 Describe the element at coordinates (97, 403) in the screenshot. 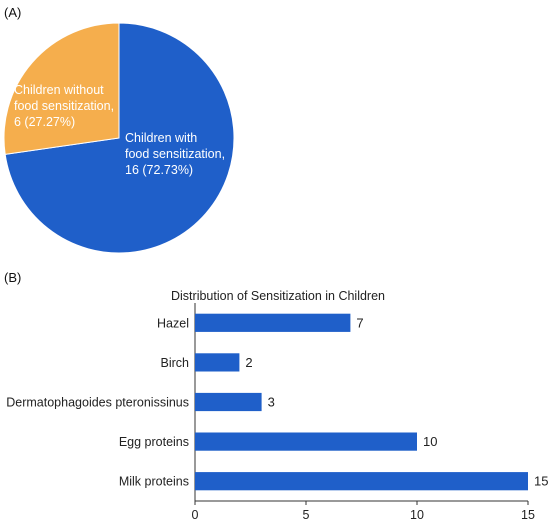

I see `category-label-2: Dermatophagoides pteronissinus` at that location.